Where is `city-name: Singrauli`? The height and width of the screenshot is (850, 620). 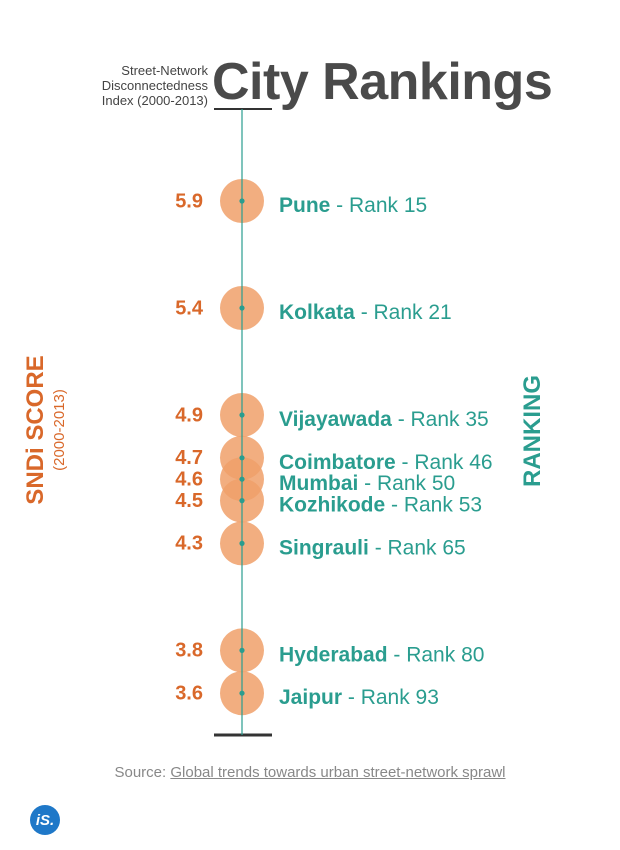
city-name: Singrauli is located at coordinates (324, 547).